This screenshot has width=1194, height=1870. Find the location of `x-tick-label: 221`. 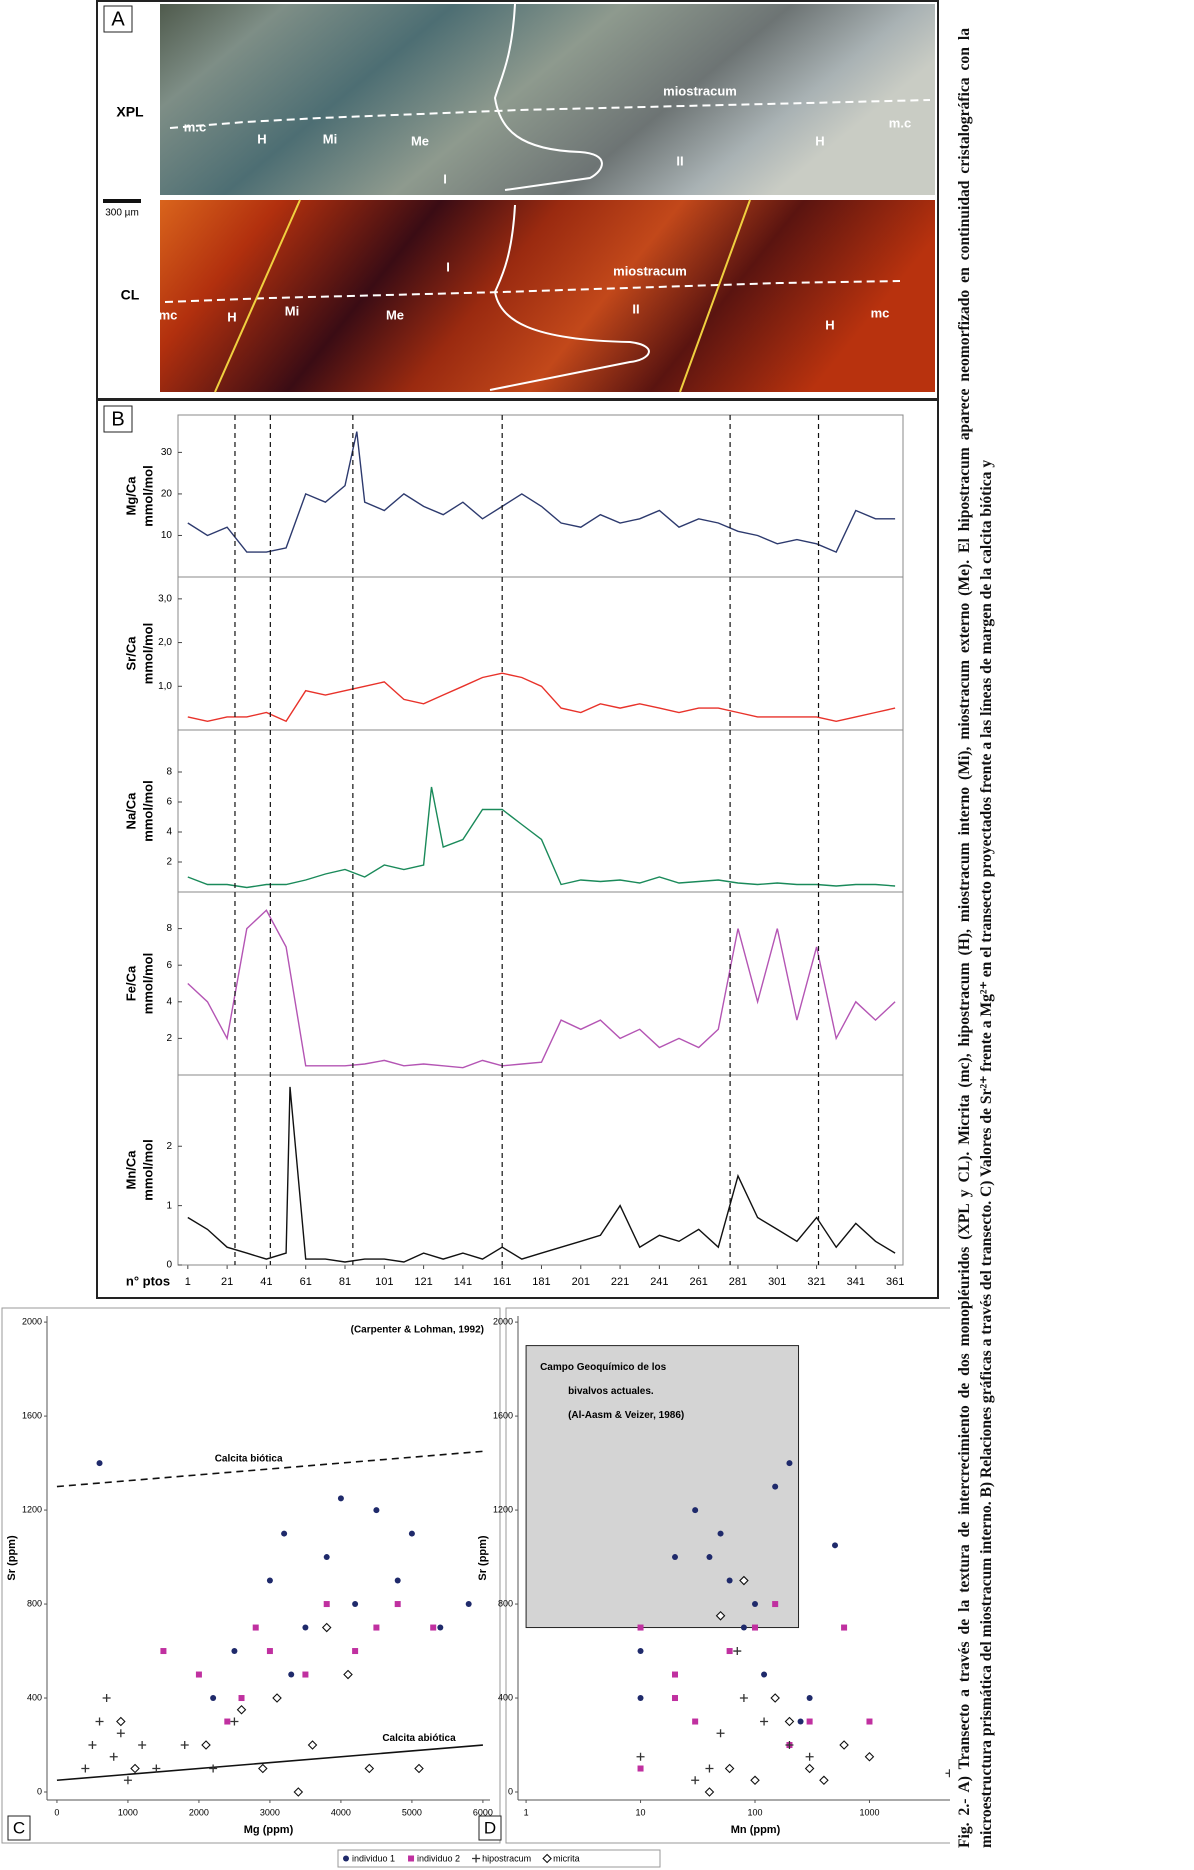

x-tick-label: 221 is located at coordinates (620, 1282).